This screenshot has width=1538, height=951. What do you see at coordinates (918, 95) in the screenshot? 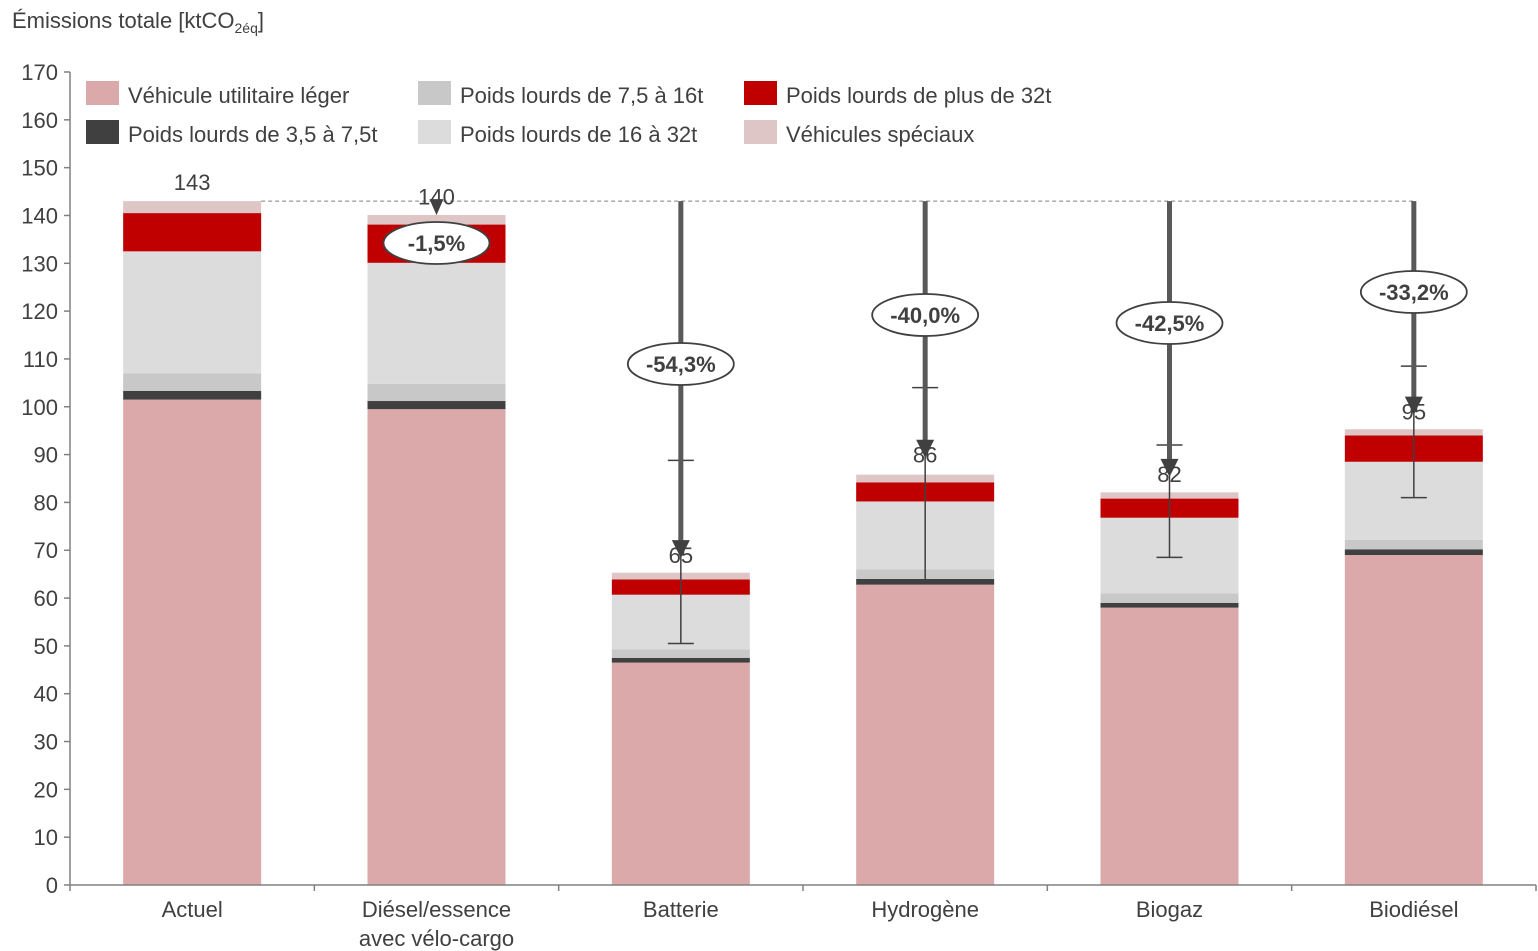
I see `legend-label-5: Poids lourds de plus de 32t` at bounding box center [918, 95].